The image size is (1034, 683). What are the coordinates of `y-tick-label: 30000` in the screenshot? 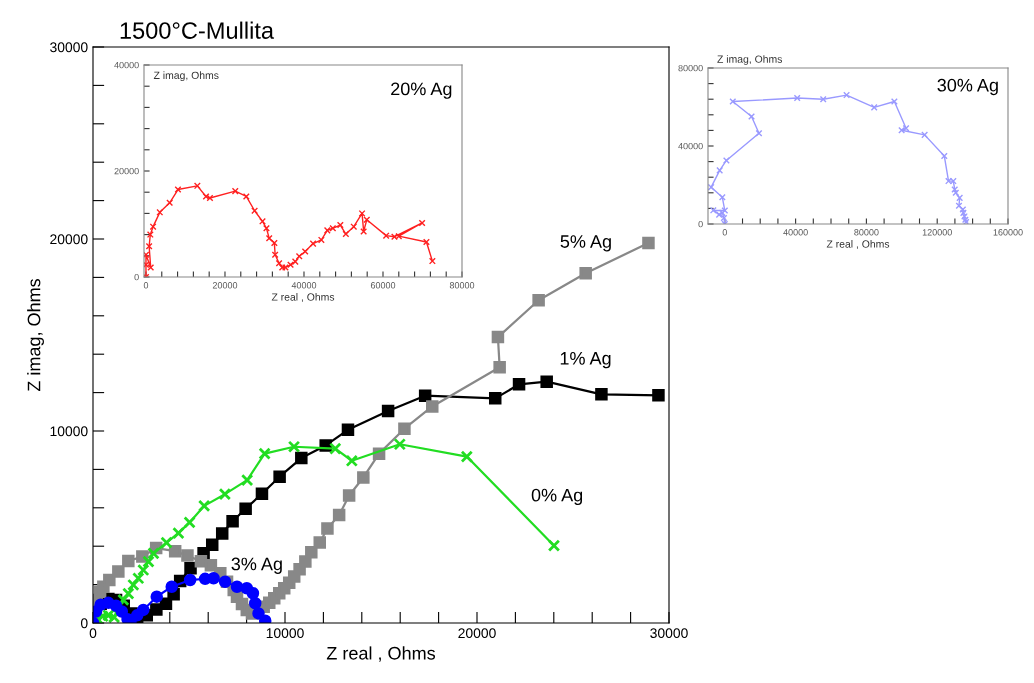 It's located at (69, 47).